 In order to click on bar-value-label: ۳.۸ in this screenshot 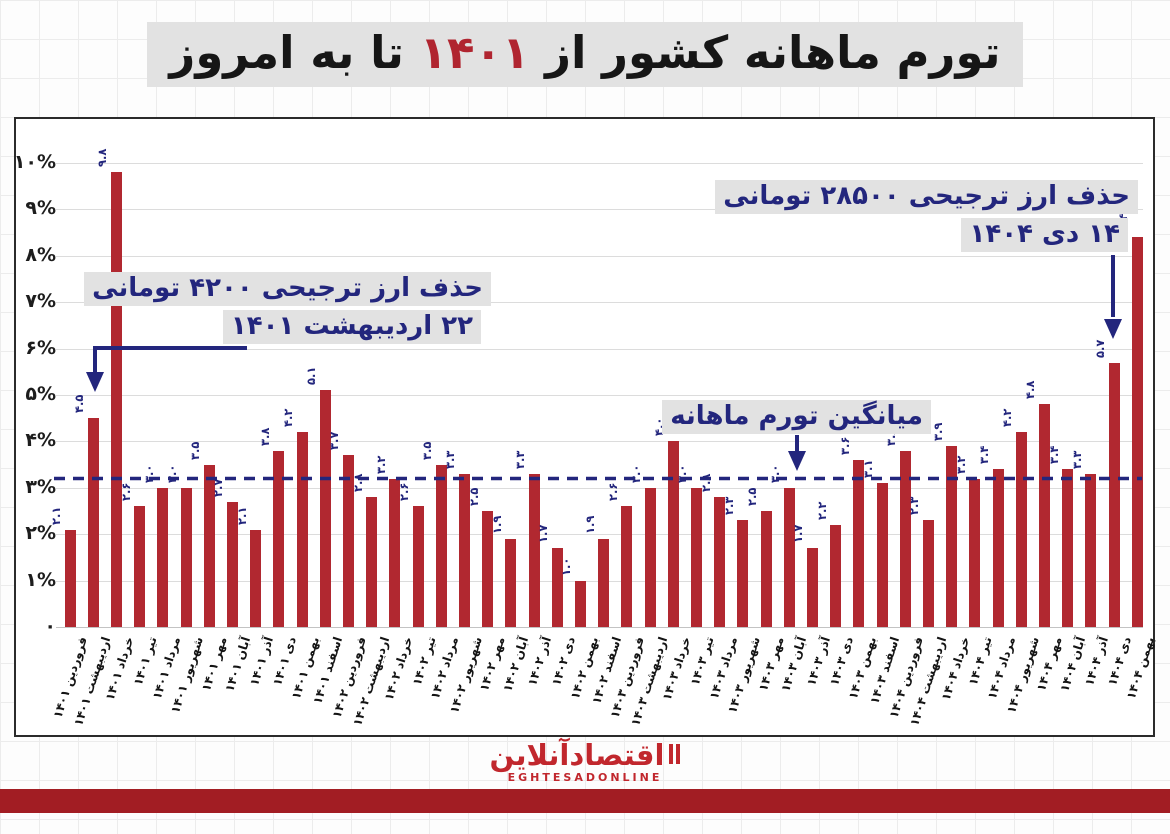, I will do `click(264, 436)`.